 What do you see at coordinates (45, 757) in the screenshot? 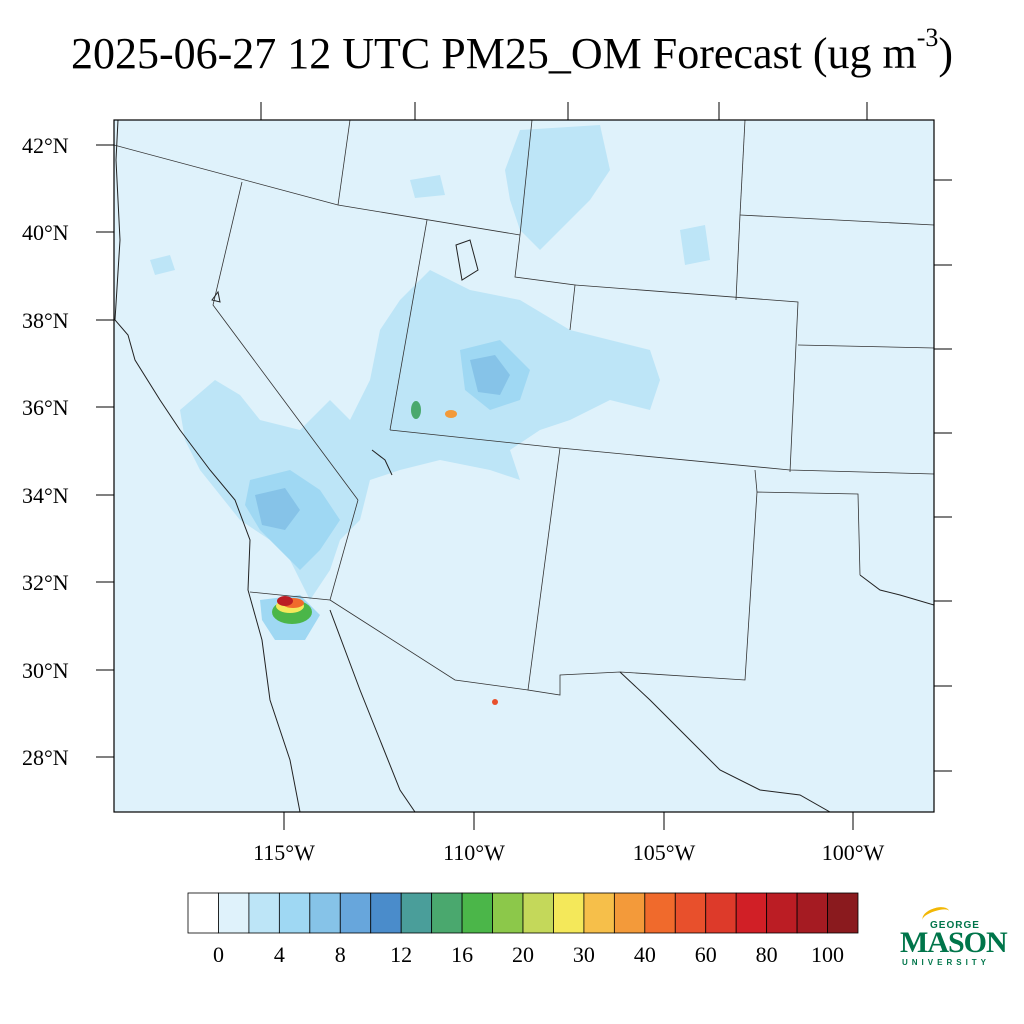
I see `lat-label: 28°N` at bounding box center [45, 757].